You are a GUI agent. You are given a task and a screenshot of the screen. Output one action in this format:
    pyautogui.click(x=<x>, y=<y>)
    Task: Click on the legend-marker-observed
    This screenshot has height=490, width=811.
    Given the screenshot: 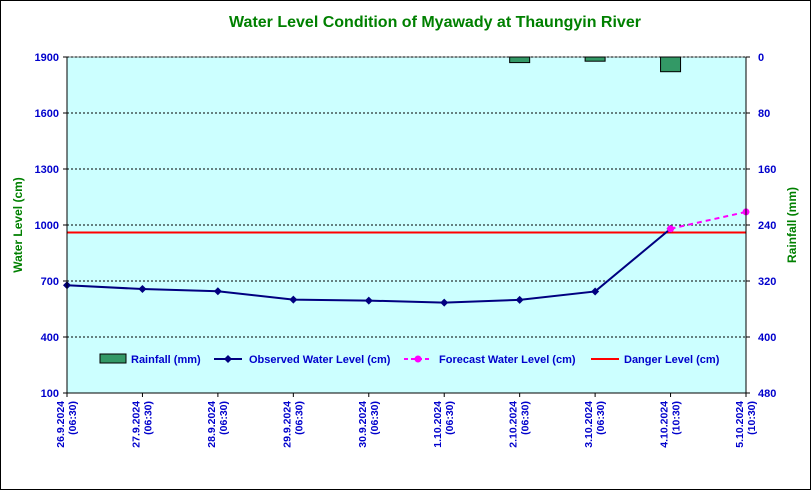 What is the action you would take?
    pyautogui.click(x=228, y=359)
    